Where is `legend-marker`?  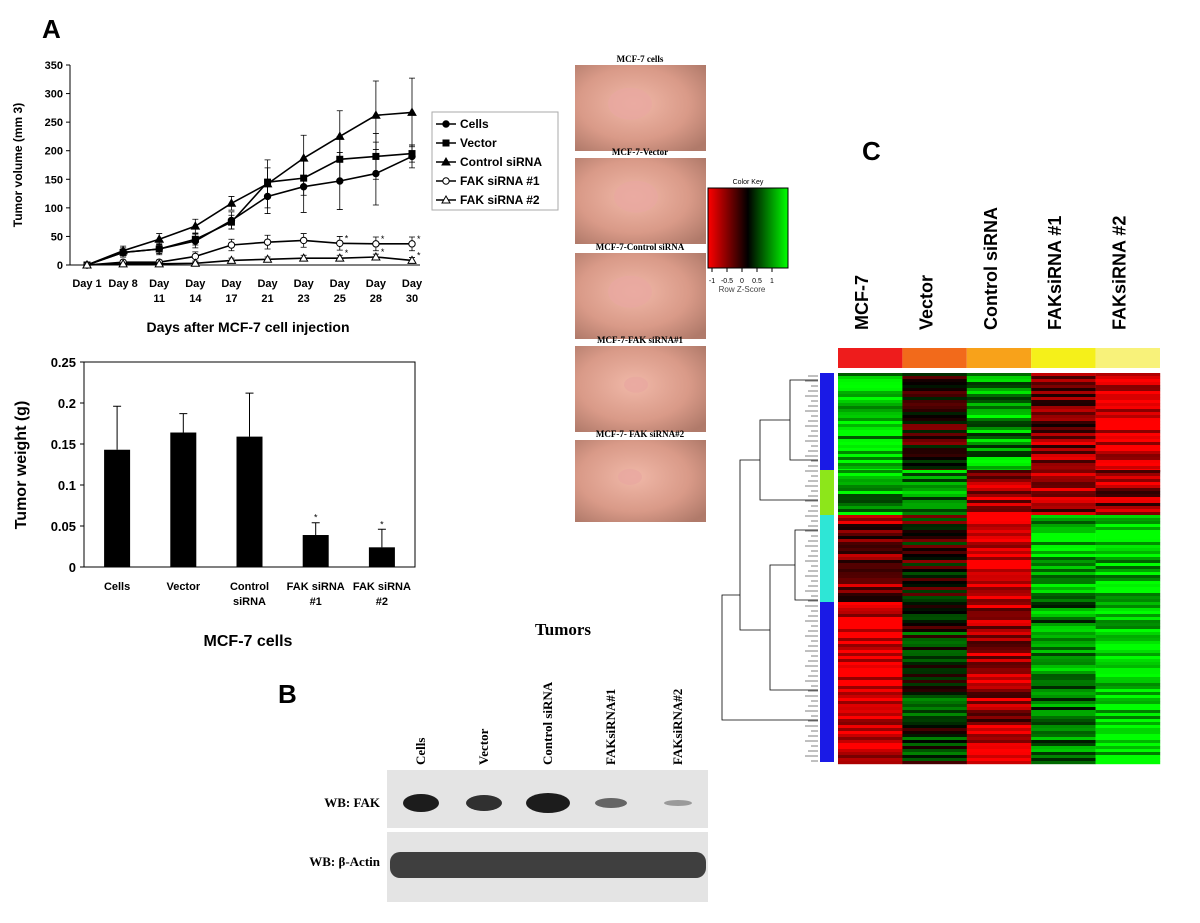
legend-marker is located at coordinates (446, 161).